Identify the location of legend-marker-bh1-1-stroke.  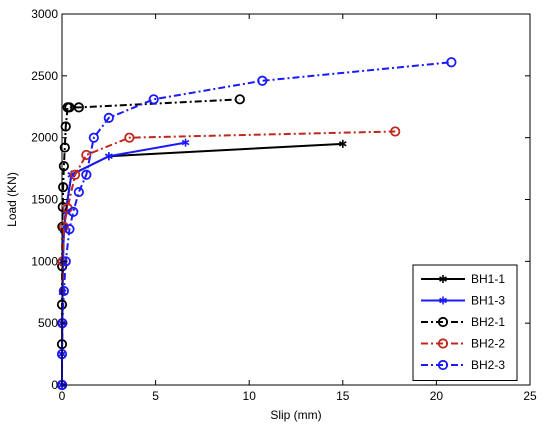
(443, 279).